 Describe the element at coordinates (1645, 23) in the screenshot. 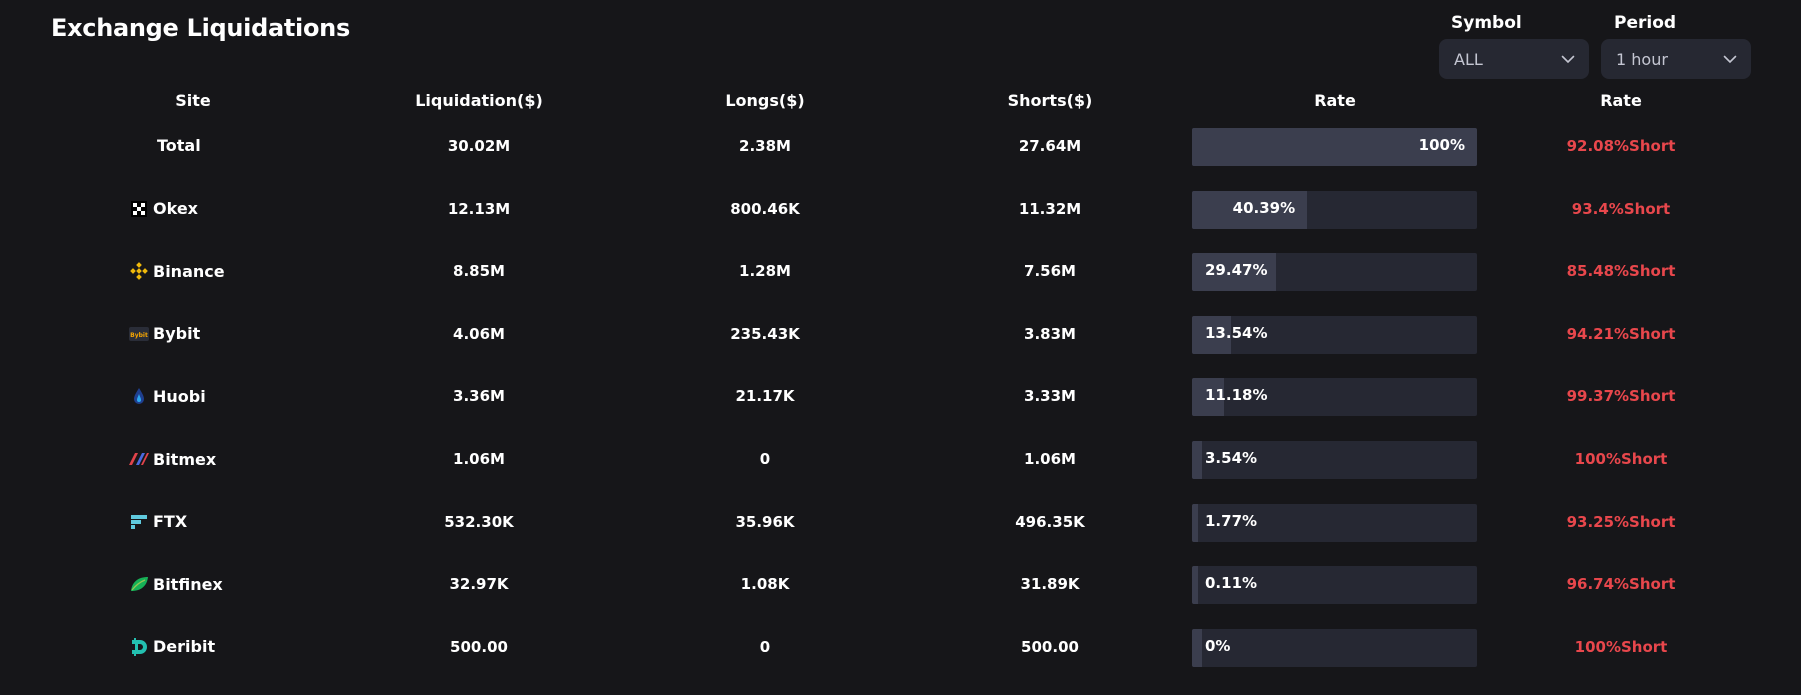

I see `period-label: Period` at that location.